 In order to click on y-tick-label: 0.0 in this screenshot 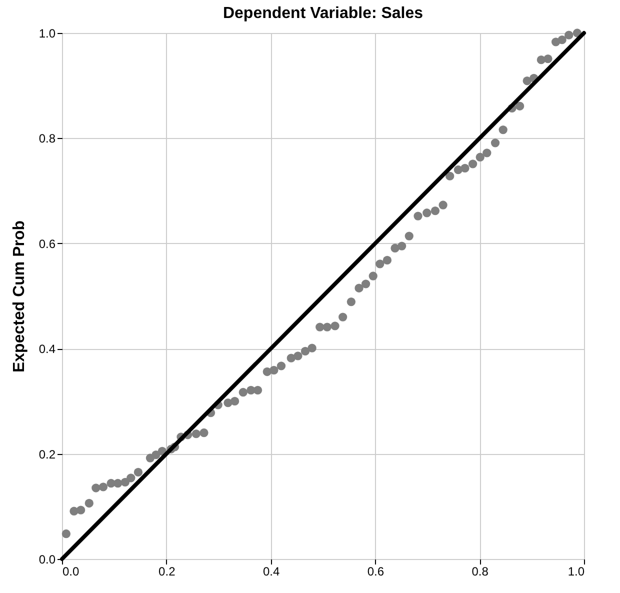, I will do `click(47, 559)`.